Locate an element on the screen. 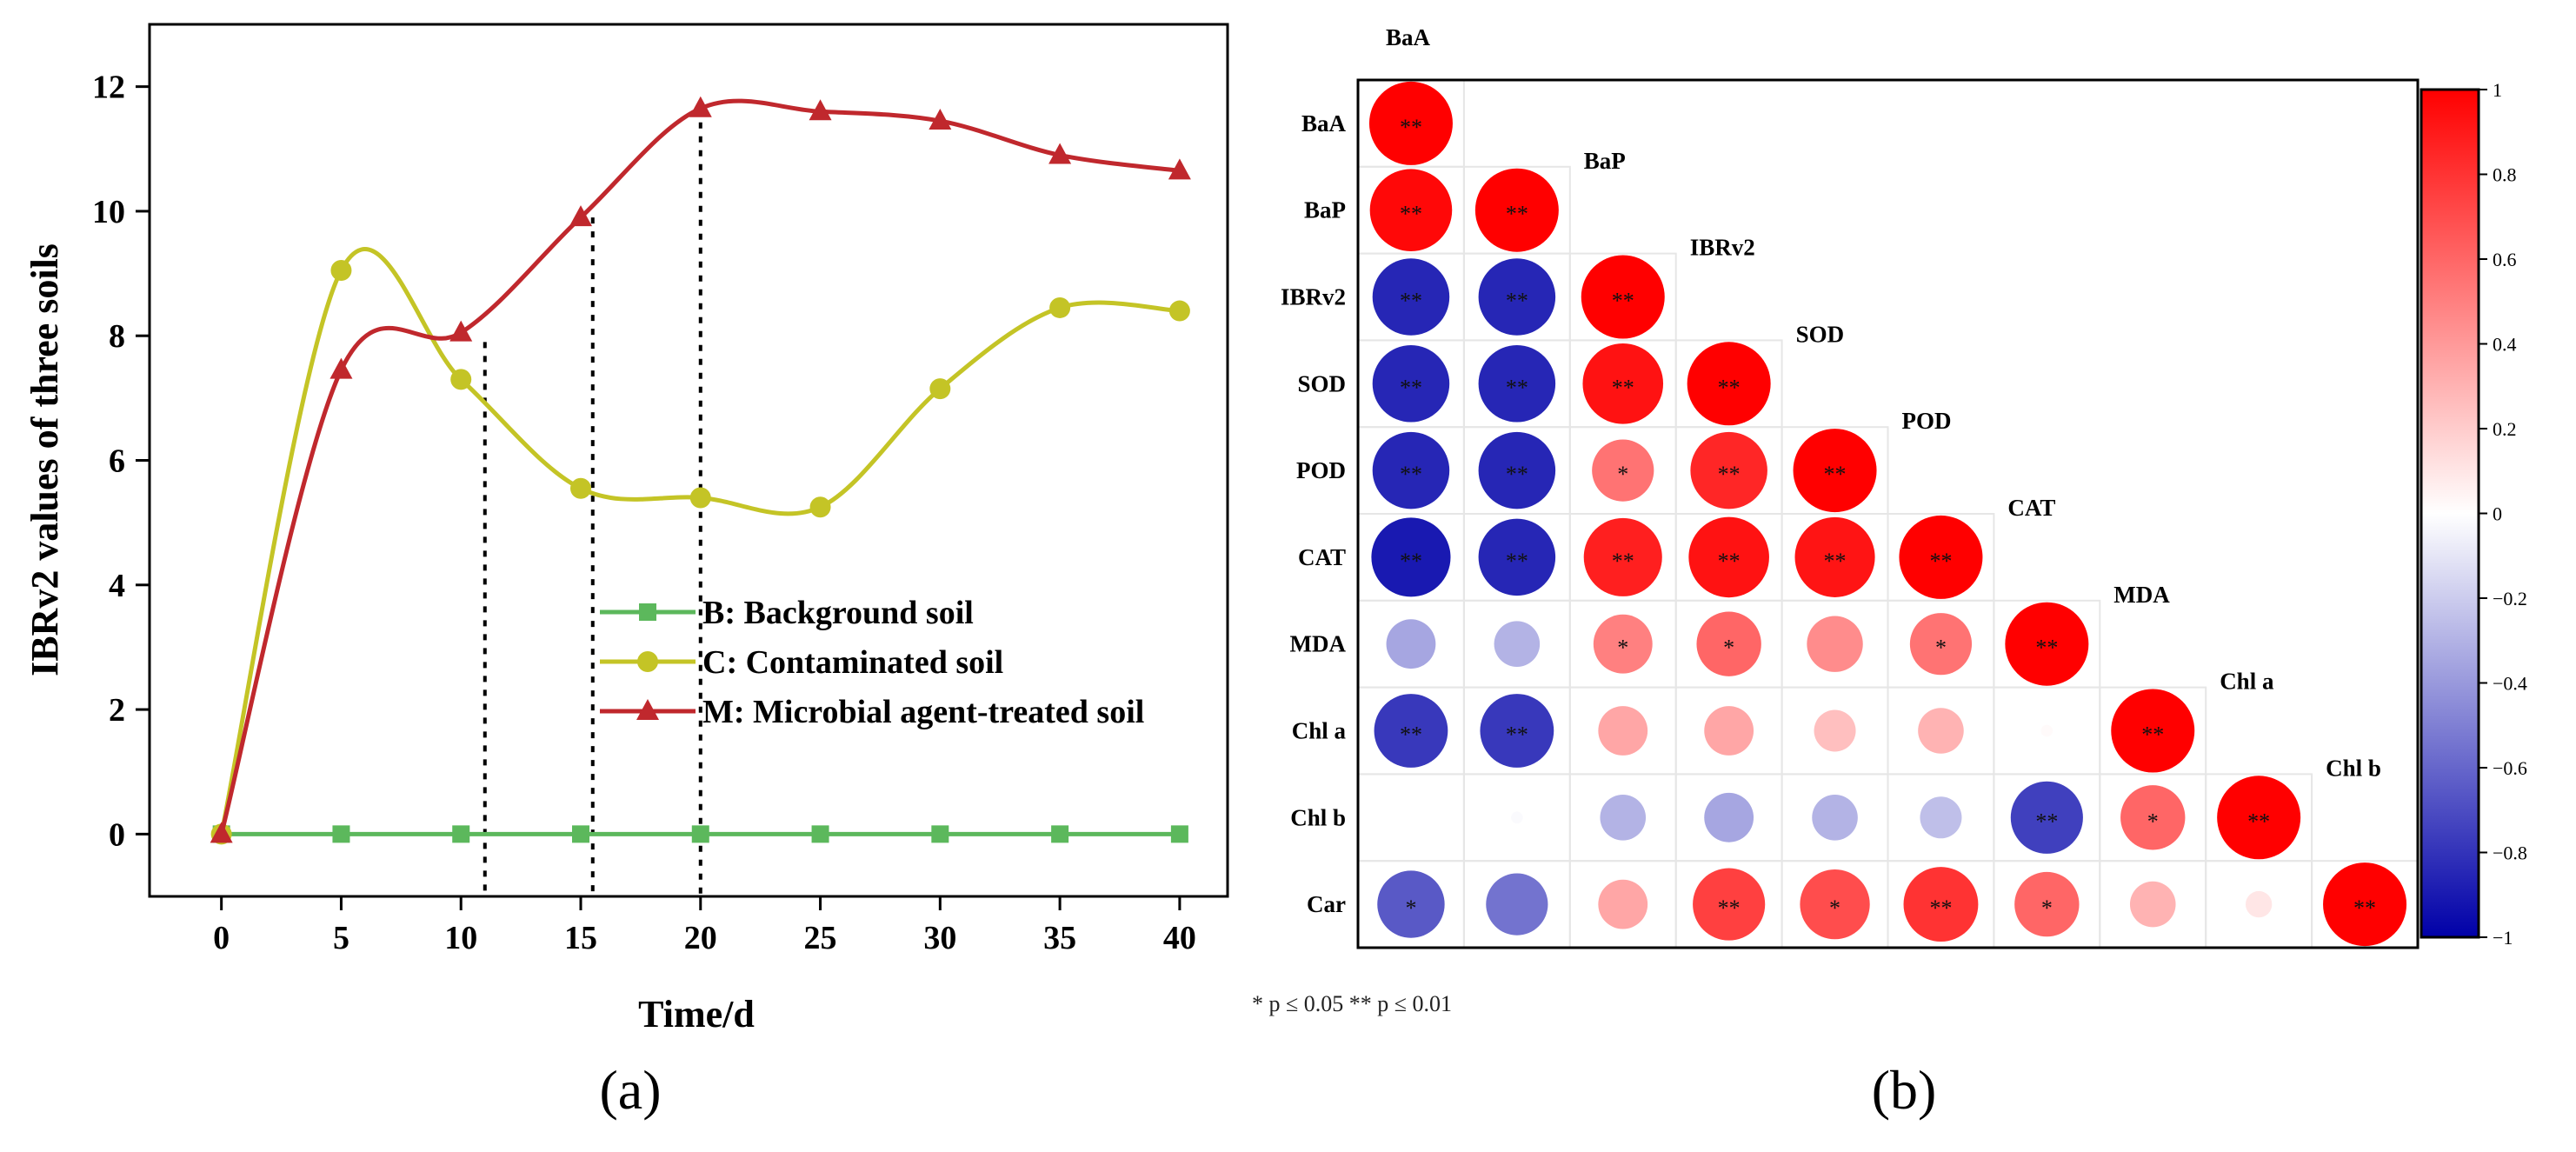 The height and width of the screenshot is (1152, 2576). y-axis-ticks: 0 2 4 6 8 10 12 is located at coordinates (121, 462).